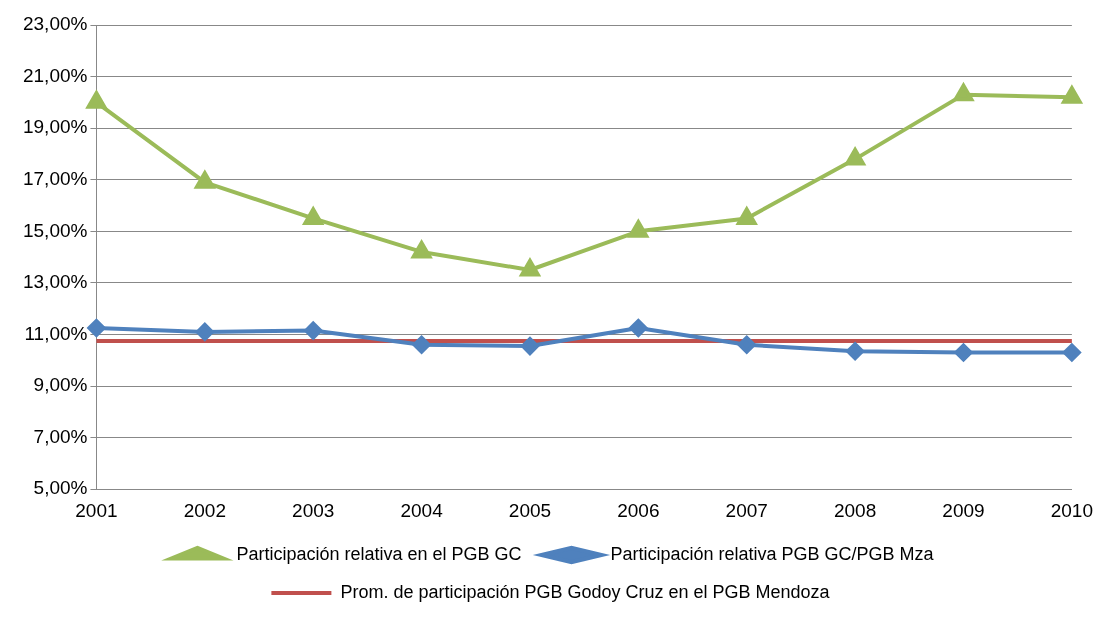 The image size is (1096, 622). I want to click on x-tick-label: 2006, so click(638, 510).